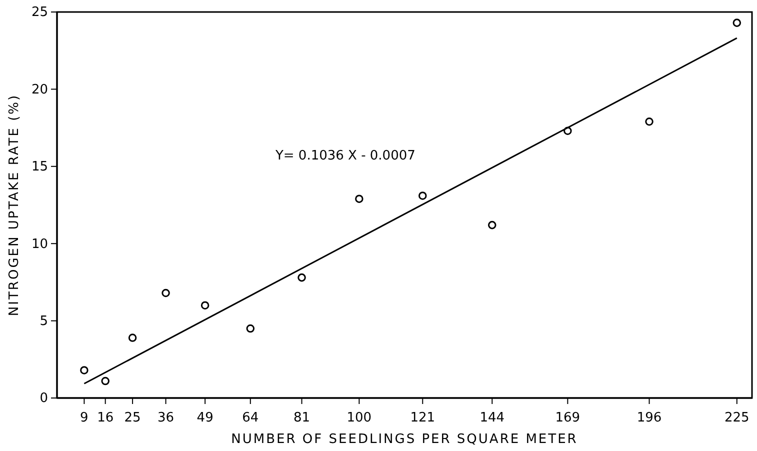 This screenshot has width=757, height=451. Describe the element at coordinates (44, 398) in the screenshot. I see `y-tick-label: 0` at that location.